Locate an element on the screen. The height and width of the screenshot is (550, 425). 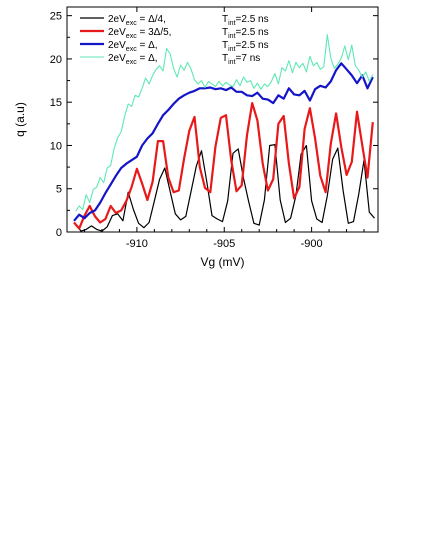
legend-entry-2: 2eVexc = 3Δ/5, is located at coordinates (139, 33).